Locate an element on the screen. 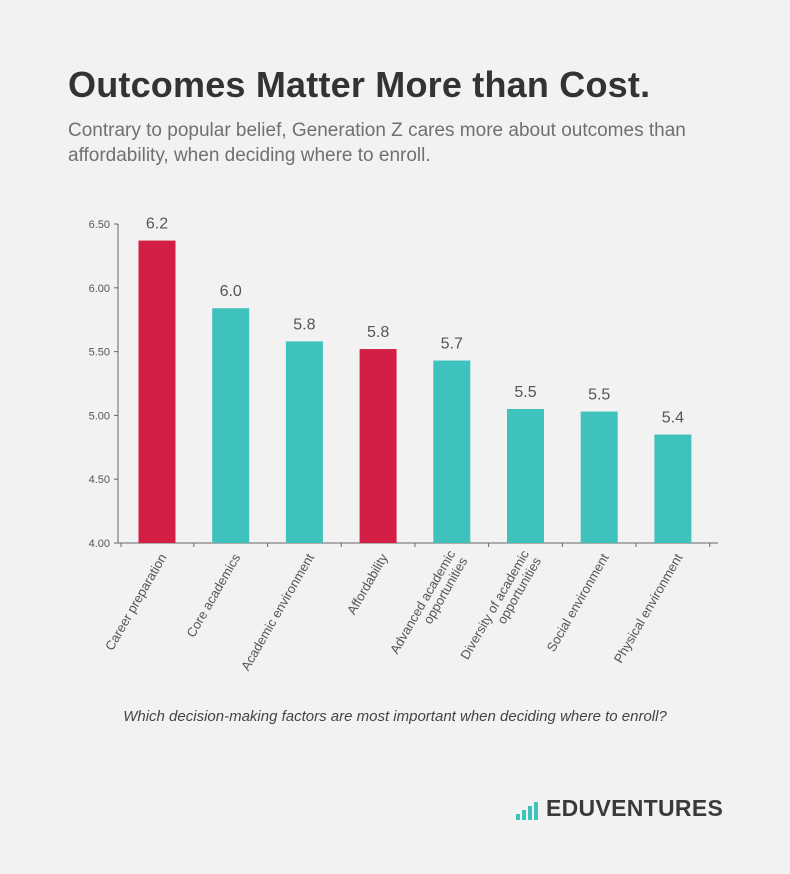 The image size is (790, 874). category-label: Advanced academicopportunities is located at coordinates (429, 605).